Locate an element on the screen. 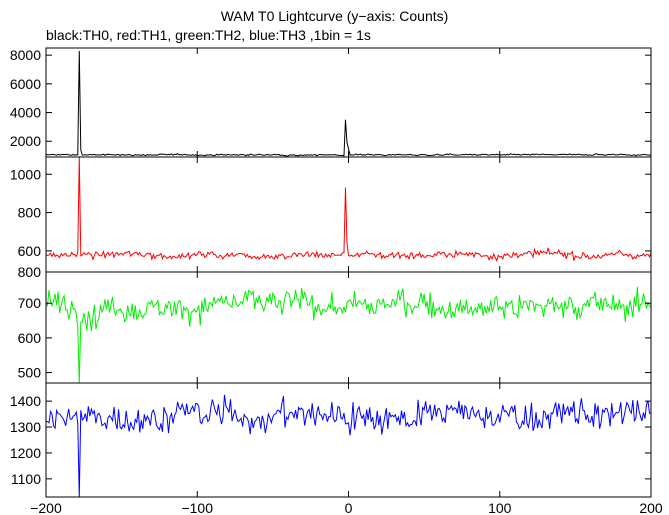 The image size is (669, 515). x-tick-label: −200 is located at coordinates (46, 507).